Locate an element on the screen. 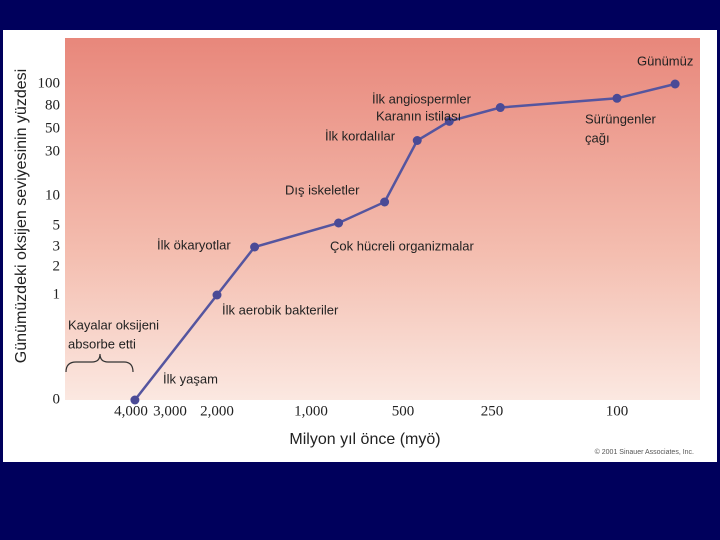 This screenshot has width=720, height=540. annotation: İlk yaşam is located at coordinates (190, 378).